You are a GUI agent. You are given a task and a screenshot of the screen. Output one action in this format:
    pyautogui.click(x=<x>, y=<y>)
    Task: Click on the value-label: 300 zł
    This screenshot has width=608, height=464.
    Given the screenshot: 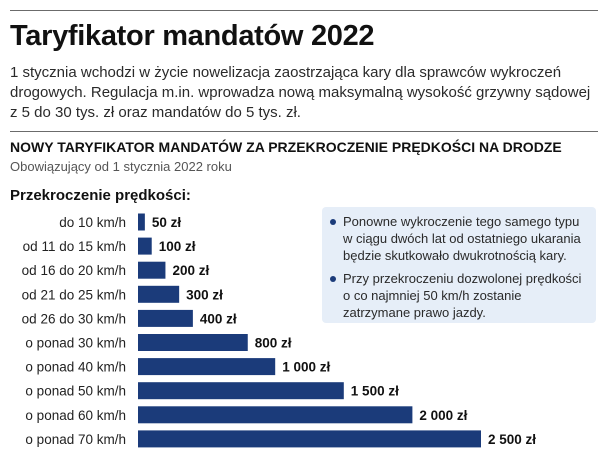 What is the action you would take?
    pyautogui.click(x=204, y=294)
    